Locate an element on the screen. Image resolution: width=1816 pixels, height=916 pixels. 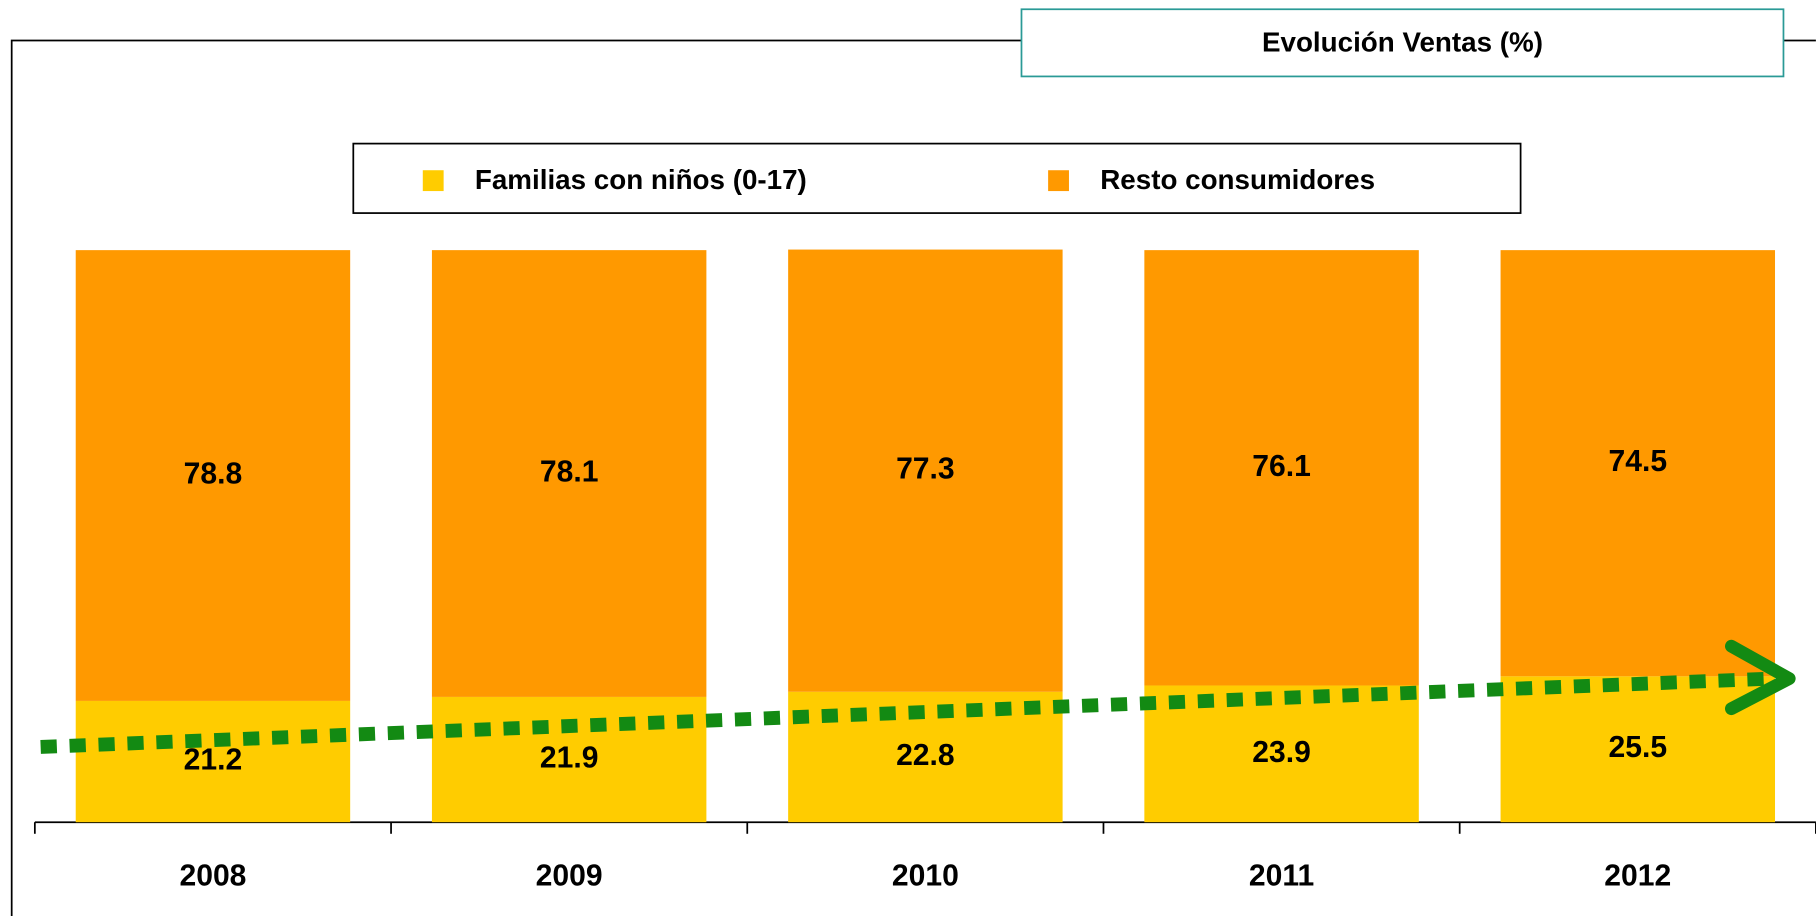
legend-label: Resto consumidores is located at coordinates (1237, 179).